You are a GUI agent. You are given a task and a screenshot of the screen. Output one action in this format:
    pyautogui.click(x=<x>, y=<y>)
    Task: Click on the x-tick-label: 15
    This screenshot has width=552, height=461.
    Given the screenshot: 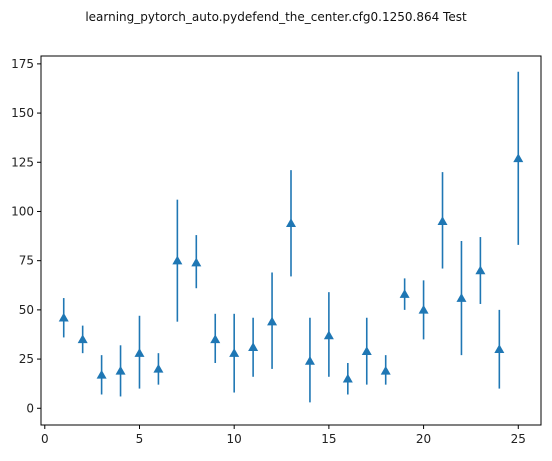 What is the action you would take?
    pyautogui.click(x=328, y=439)
    